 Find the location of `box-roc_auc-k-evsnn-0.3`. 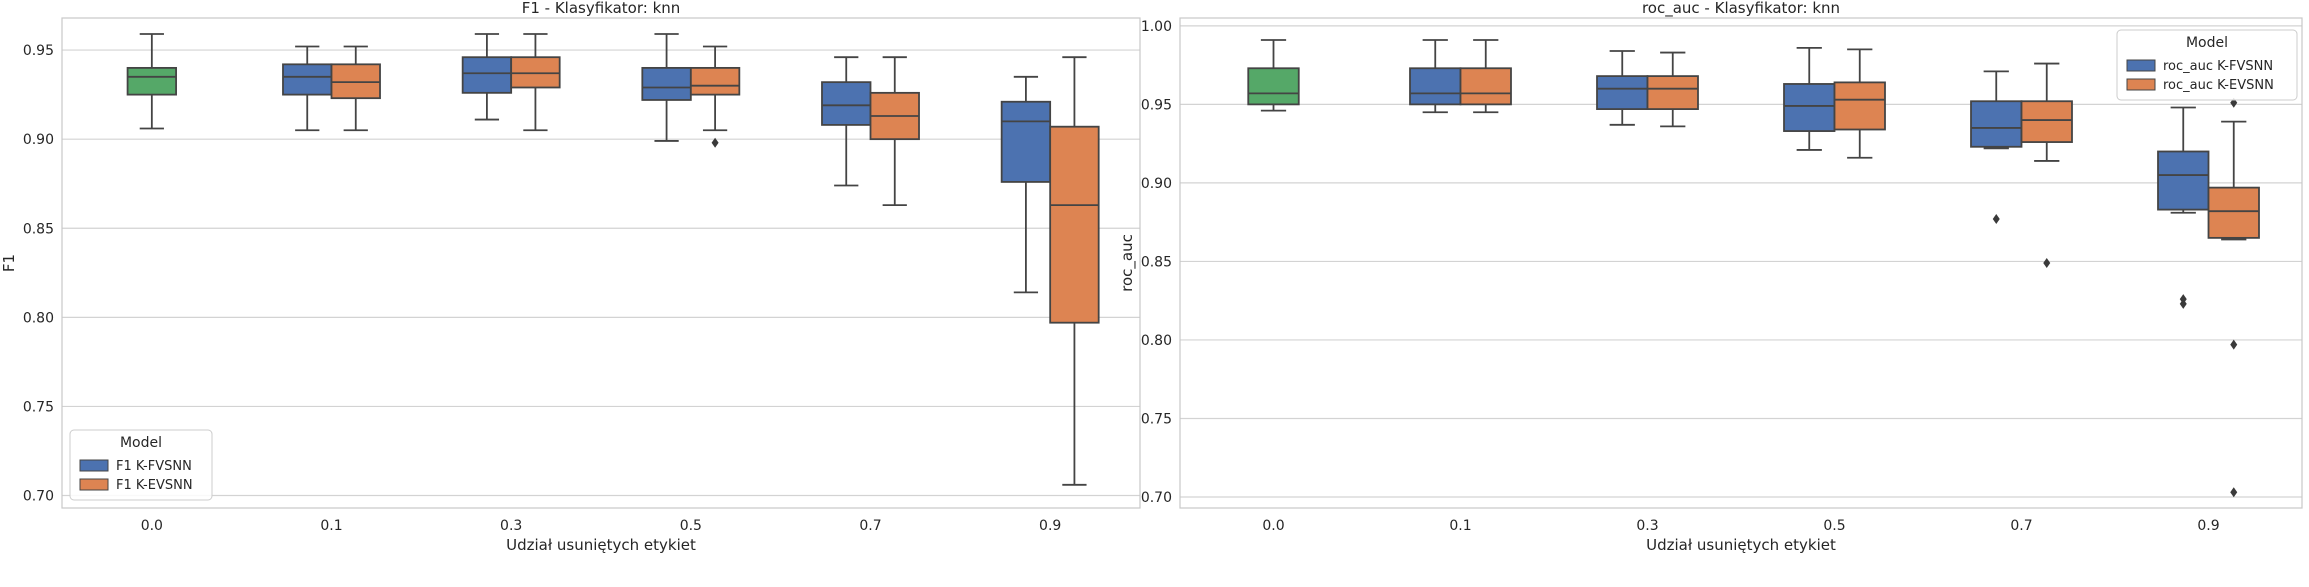

box-roc_auc-k-evsnn-0.3 is located at coordinates (1672, 89).